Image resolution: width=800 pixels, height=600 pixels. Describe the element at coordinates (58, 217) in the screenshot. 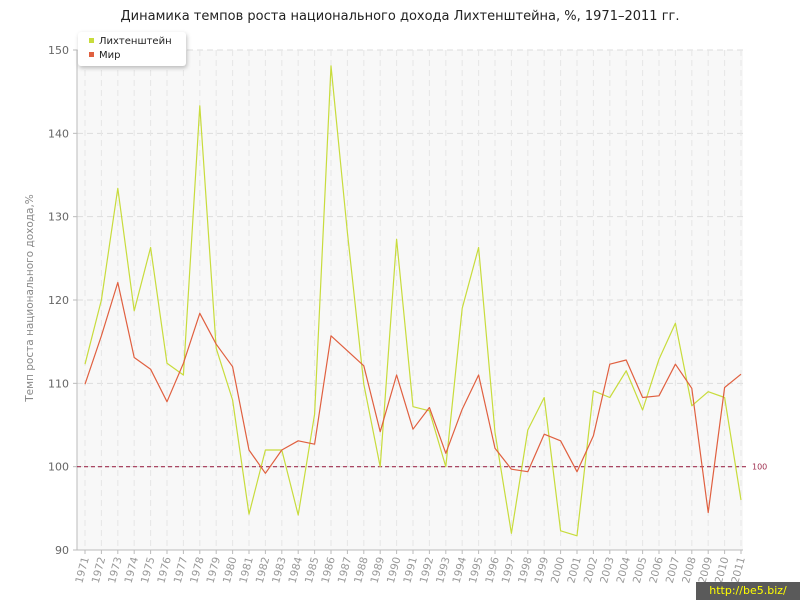

I see `y-tick-label: 130` at that location.